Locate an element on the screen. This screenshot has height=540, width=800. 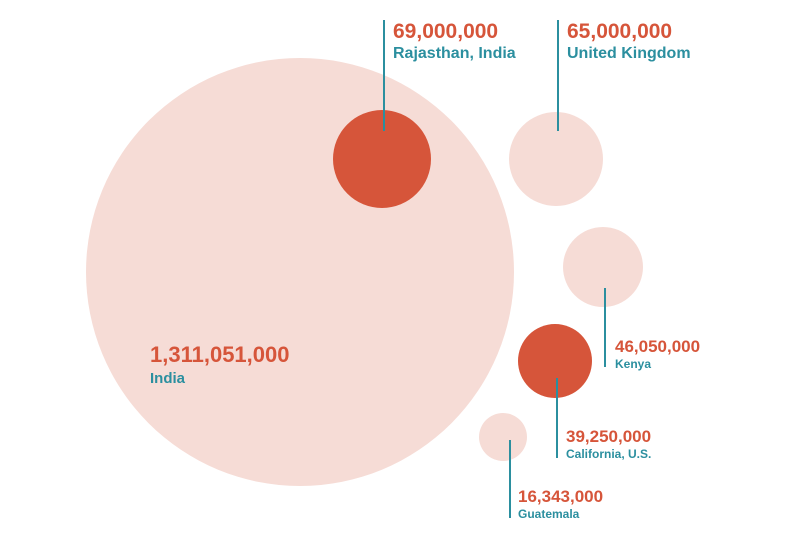
bubble-guatemala is located at coordinates (503, 437).